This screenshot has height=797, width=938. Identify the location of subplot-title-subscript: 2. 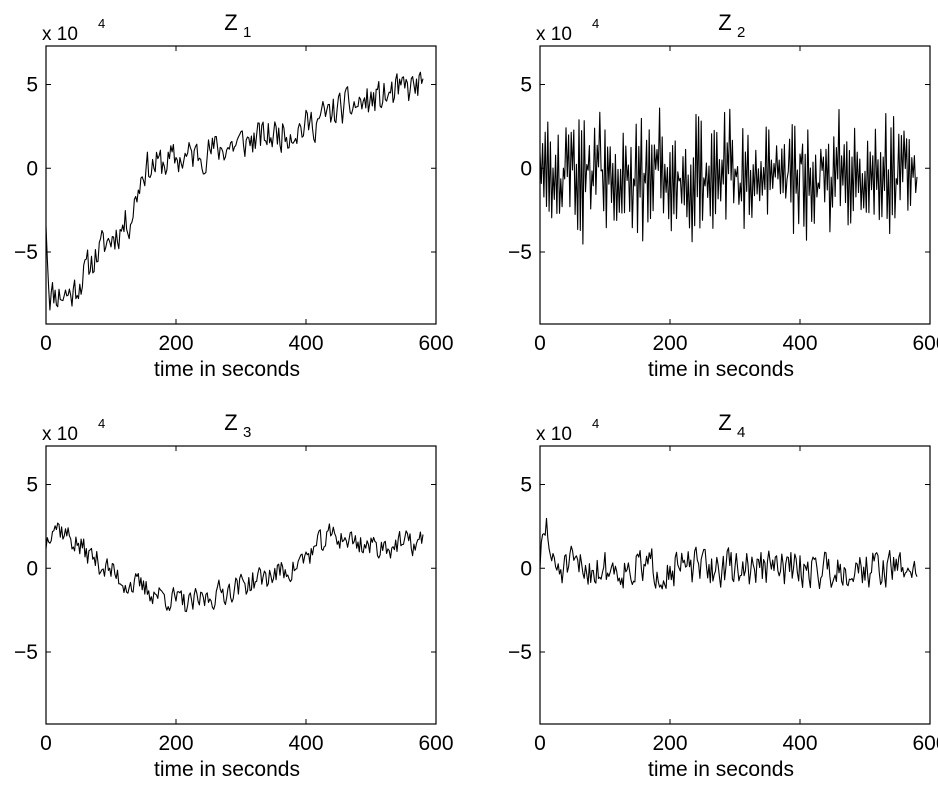
(741, 32).